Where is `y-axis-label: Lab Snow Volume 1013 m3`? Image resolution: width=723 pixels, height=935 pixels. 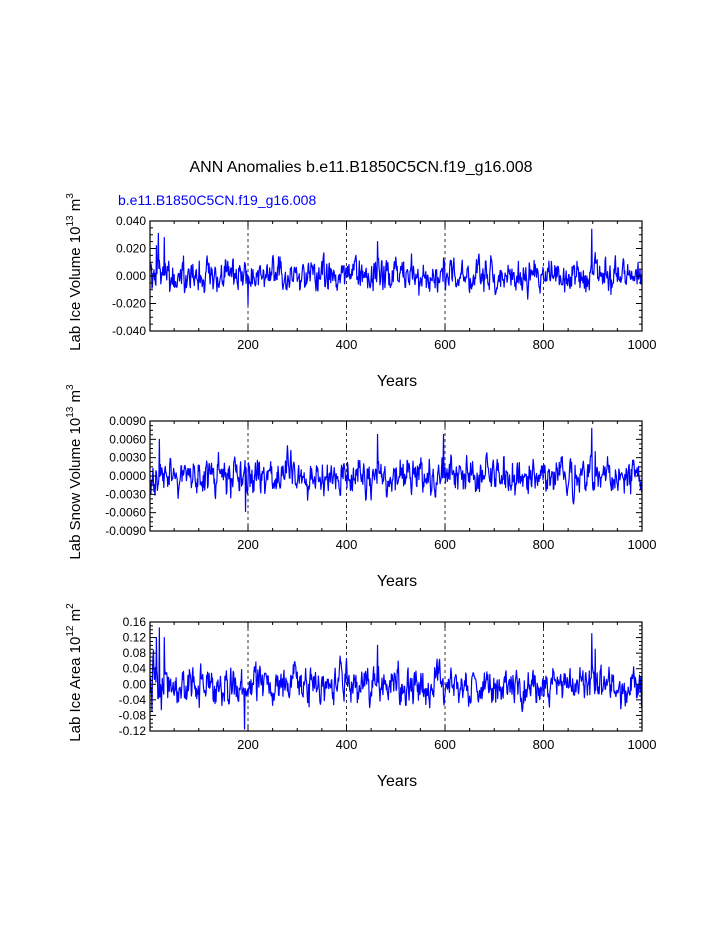
y-axis-label: Lab Snow Volume 1013 m3 is located at coordinates (74, 472).